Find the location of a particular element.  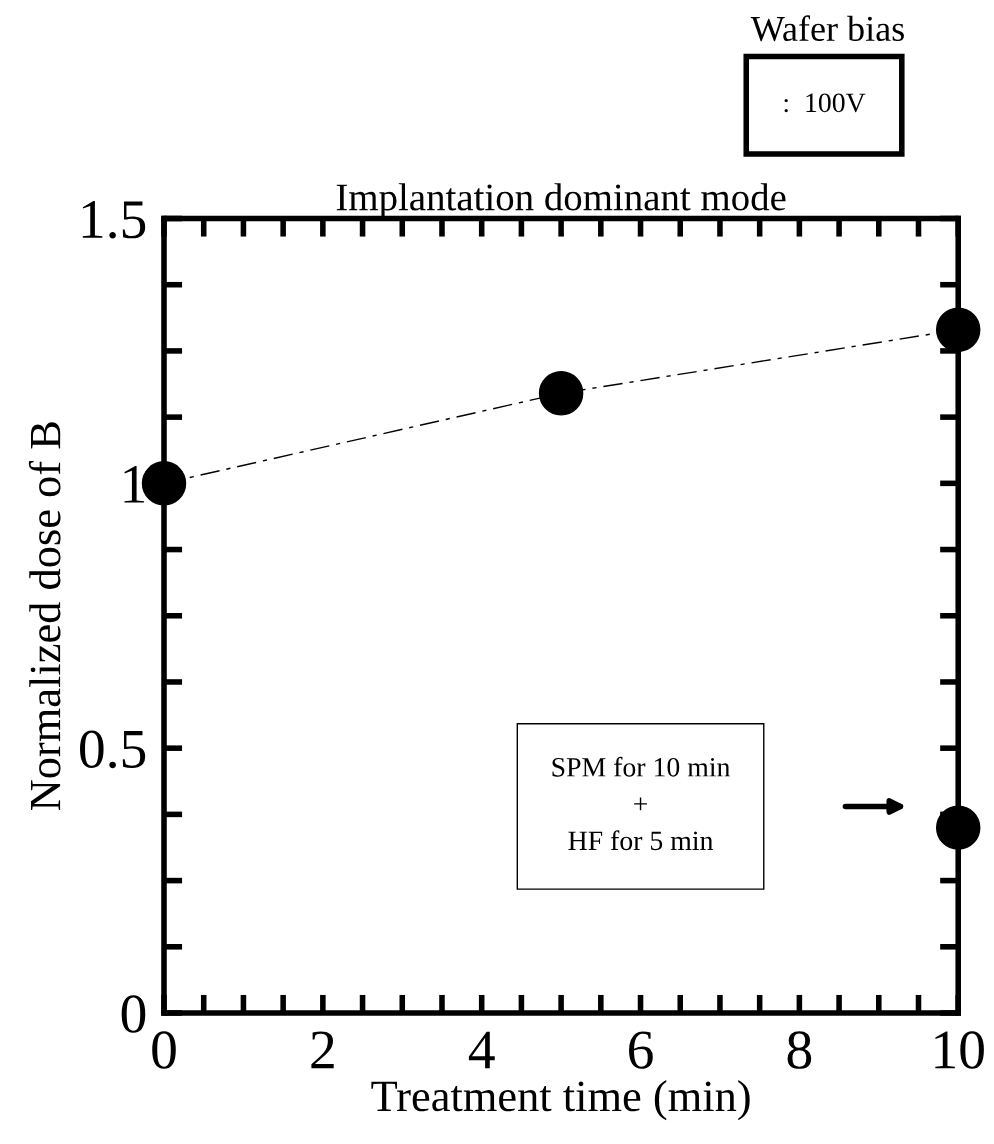

x-axis-title: Treatment time (min) is located at coordinates (560, 1100).